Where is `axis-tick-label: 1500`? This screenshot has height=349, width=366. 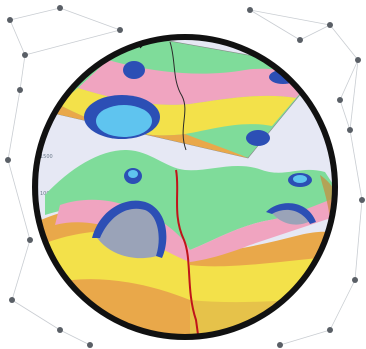 axis-tick-label: 1500 is located at coordinates (46, 157).